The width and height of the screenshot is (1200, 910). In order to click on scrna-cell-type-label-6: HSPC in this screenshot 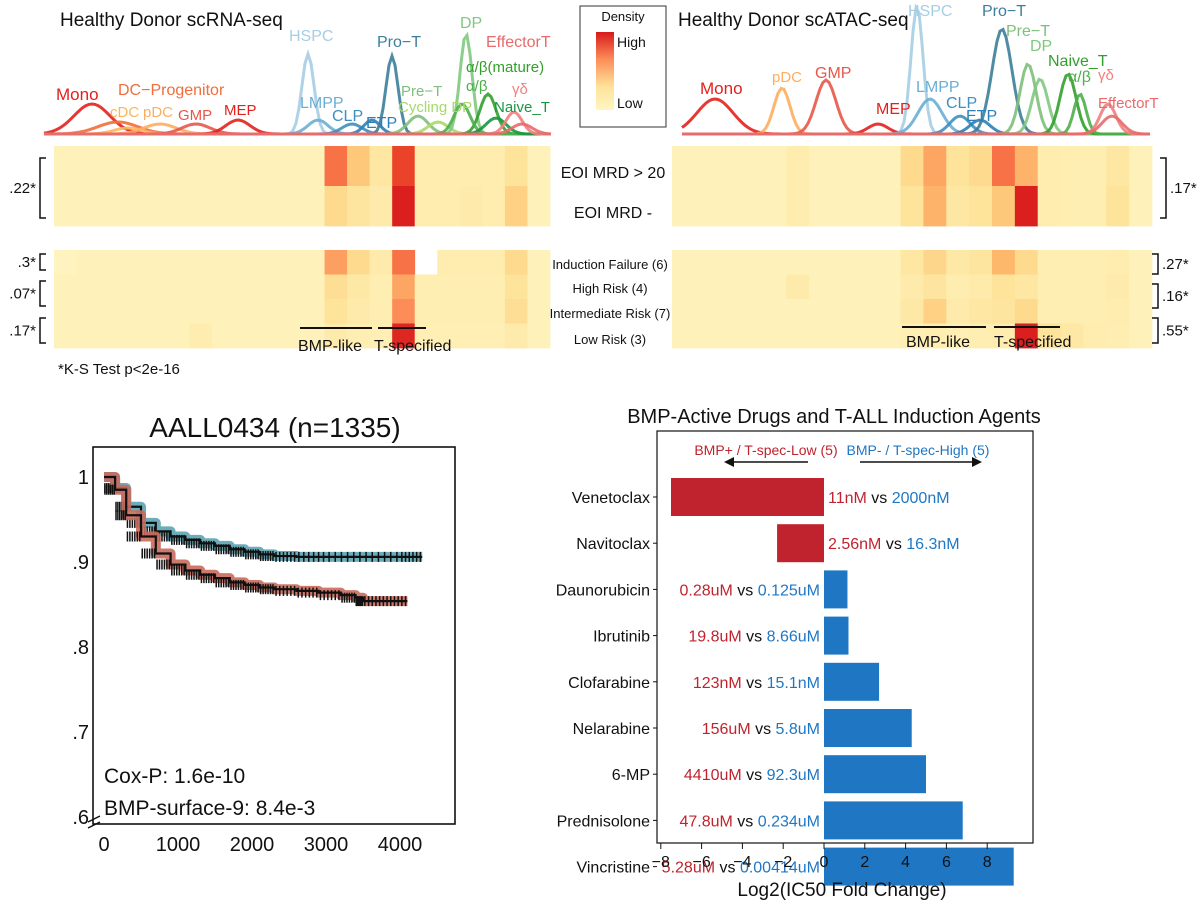, I will do `click(311, 36)`.